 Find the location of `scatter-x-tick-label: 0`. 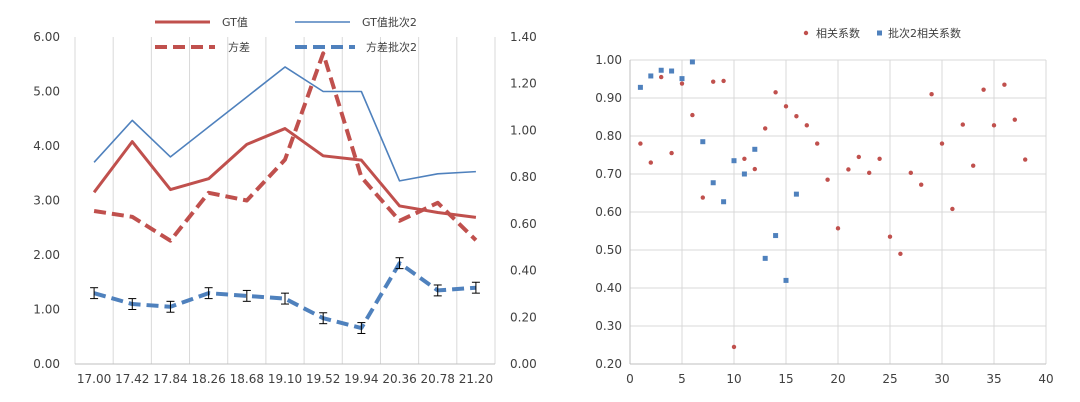

scatter-x-tick-label: 0 is located at coordinates (630, 379).